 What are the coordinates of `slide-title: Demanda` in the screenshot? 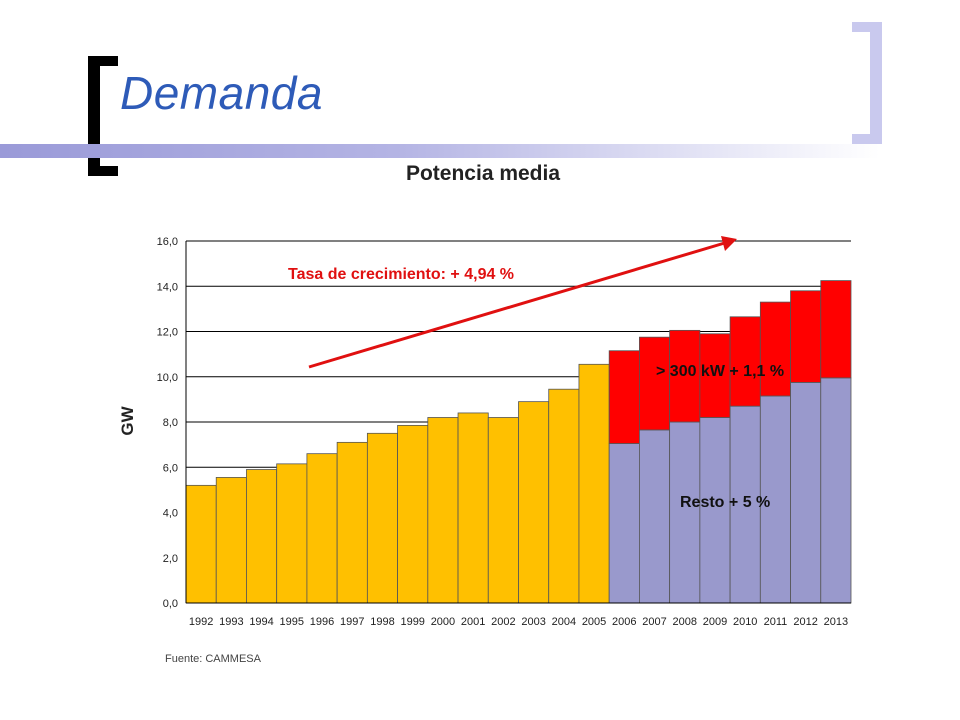 It's located at (221, 93).